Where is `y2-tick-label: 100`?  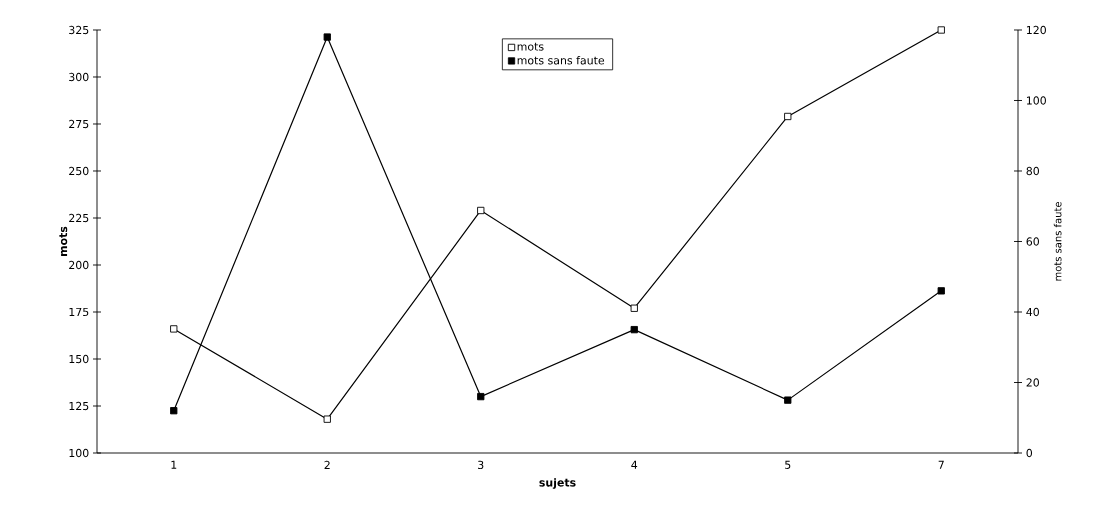 y2-tick-label: 100 is located at coordinates (1036, 100).